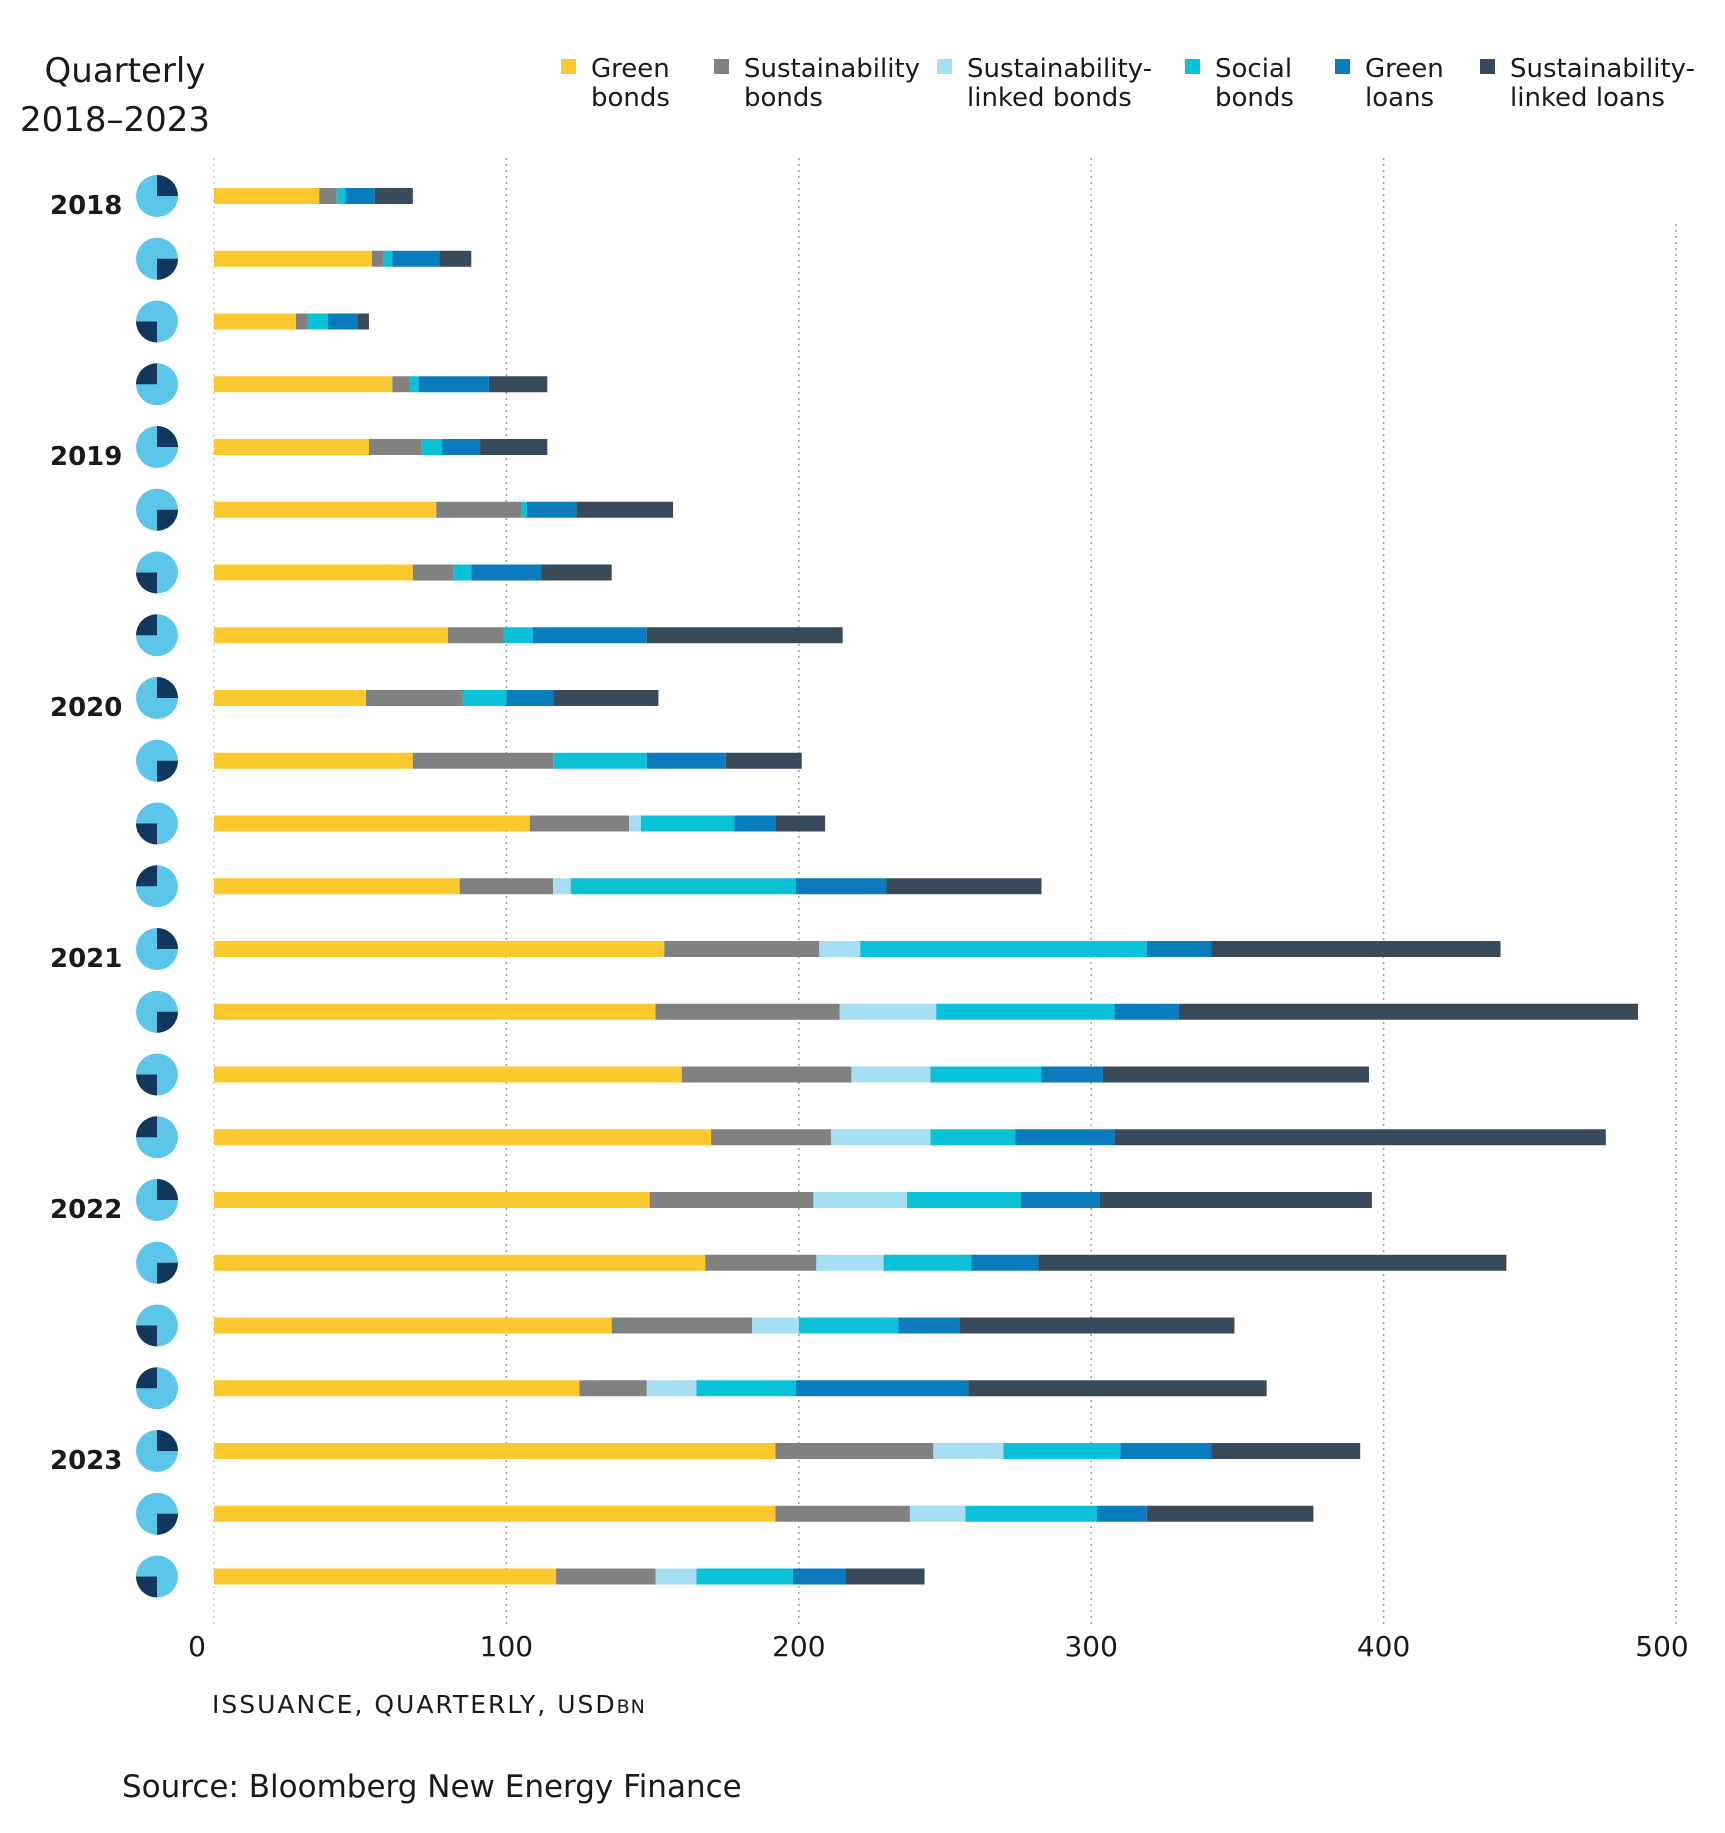  I want to click on chart-title-line-1: Quarterly, so click(125, 71).